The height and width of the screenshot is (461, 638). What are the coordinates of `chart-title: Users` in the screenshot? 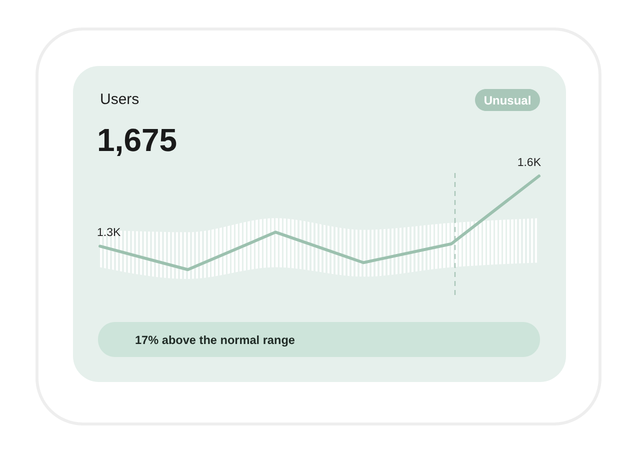 It's located at (120, 99).